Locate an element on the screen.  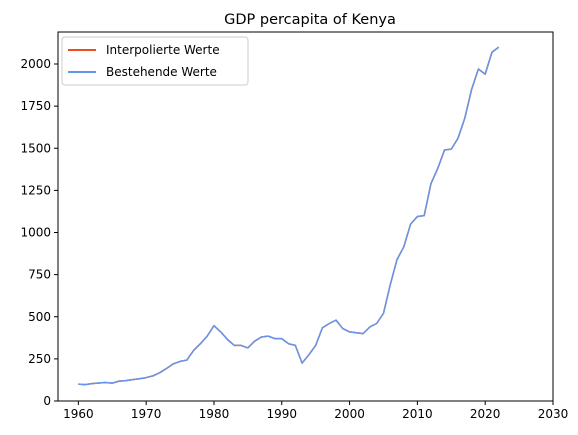
x-tick-label: 2020 is located at coordinates (485, 414).